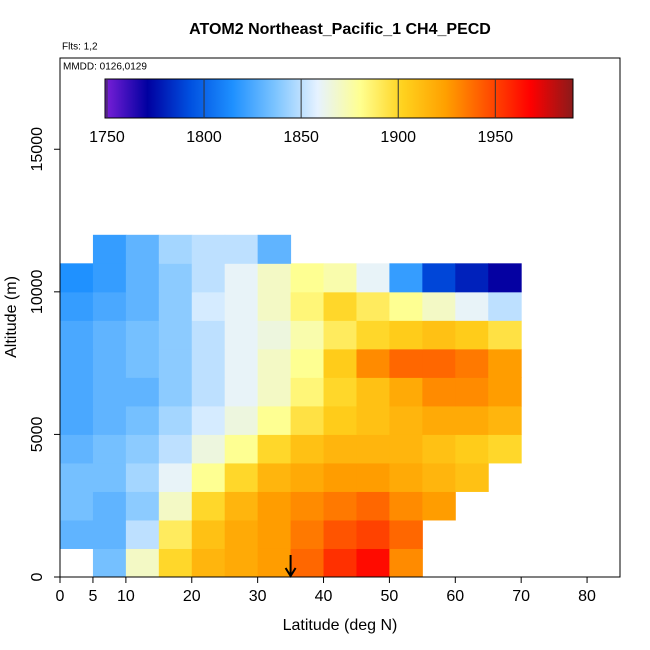 This screenshot has width=650, height=650. Describe the element at coordinates (258, 596) in the screenshot. I see `x-tick-label: 30` at that location.